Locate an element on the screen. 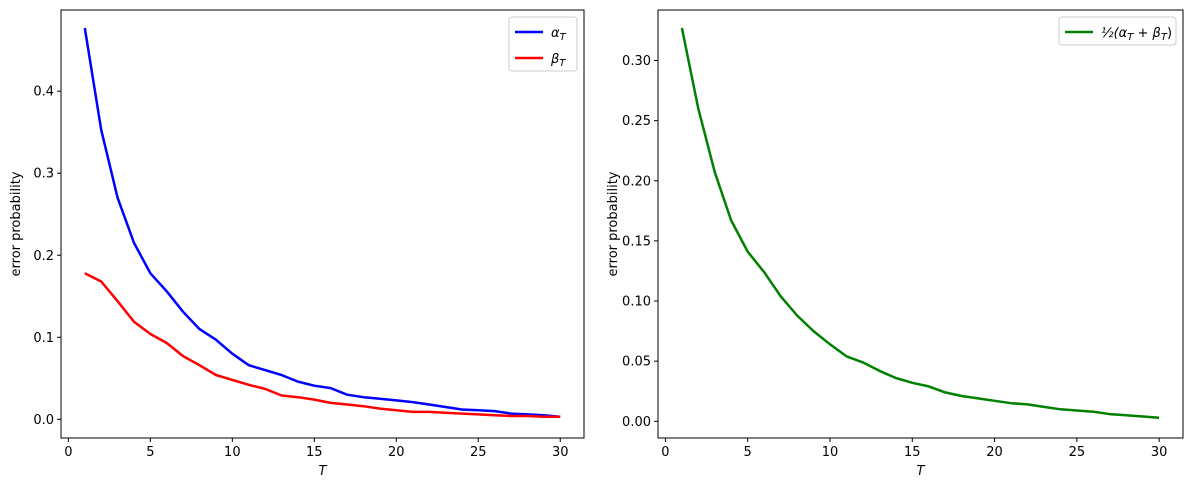 The image size is (1189, 490). y-tick-label: 0.25 is located at coordinates (636, 121).